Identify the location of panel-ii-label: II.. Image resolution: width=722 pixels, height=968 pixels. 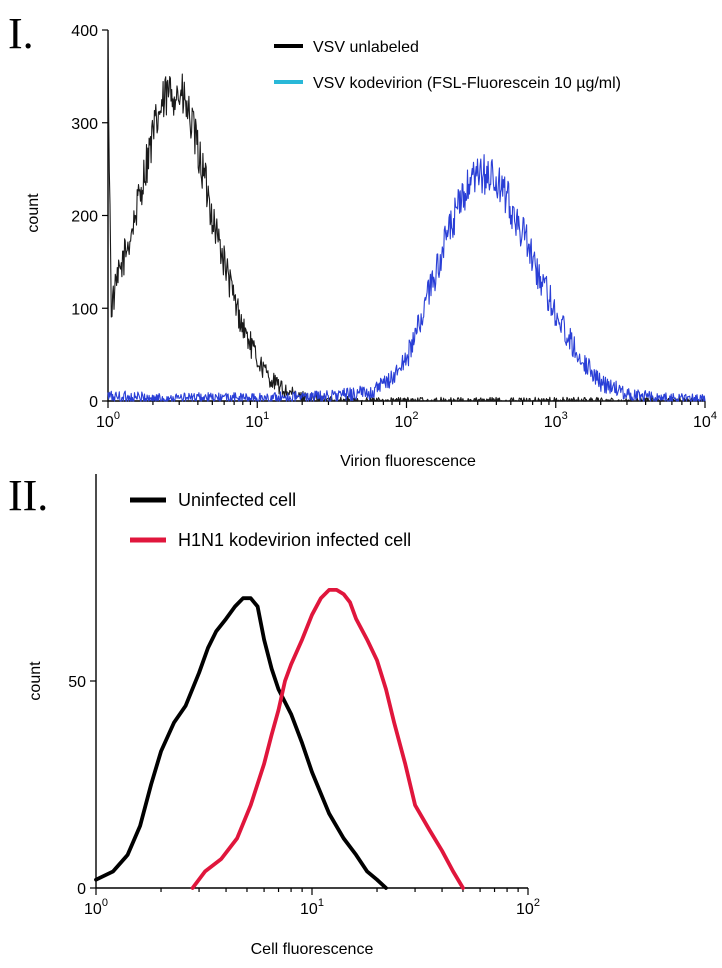
(28, 495).